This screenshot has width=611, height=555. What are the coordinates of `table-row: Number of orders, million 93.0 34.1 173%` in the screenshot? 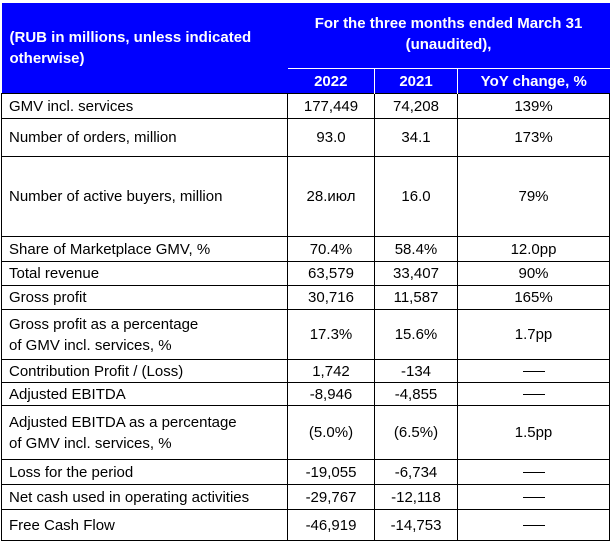 It's located at (306, 137).